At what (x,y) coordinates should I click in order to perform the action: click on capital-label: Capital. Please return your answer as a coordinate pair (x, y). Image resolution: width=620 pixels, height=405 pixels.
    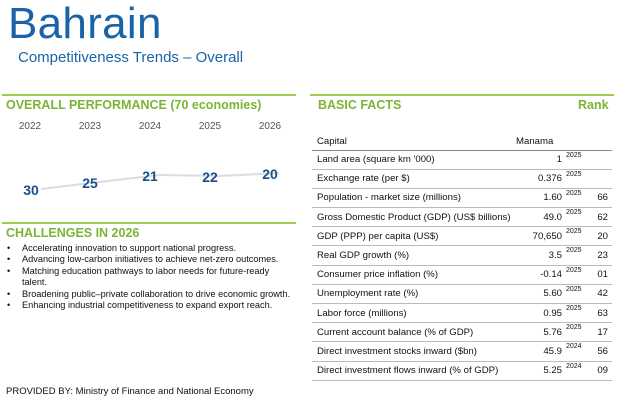
    Looking at the image, I should click on (412, 142).